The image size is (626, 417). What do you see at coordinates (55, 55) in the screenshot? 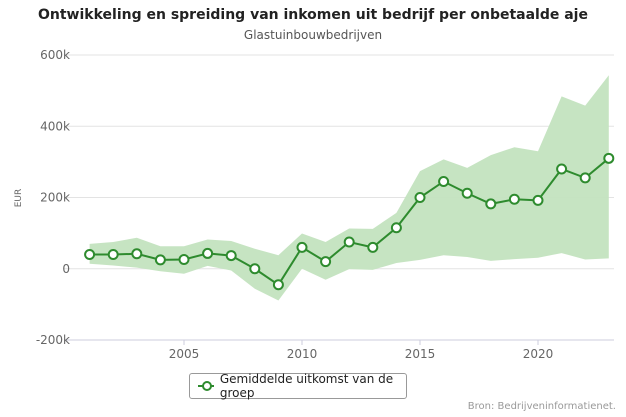
I see `y-tick-label: 600k` at bounding box center [55, 55].